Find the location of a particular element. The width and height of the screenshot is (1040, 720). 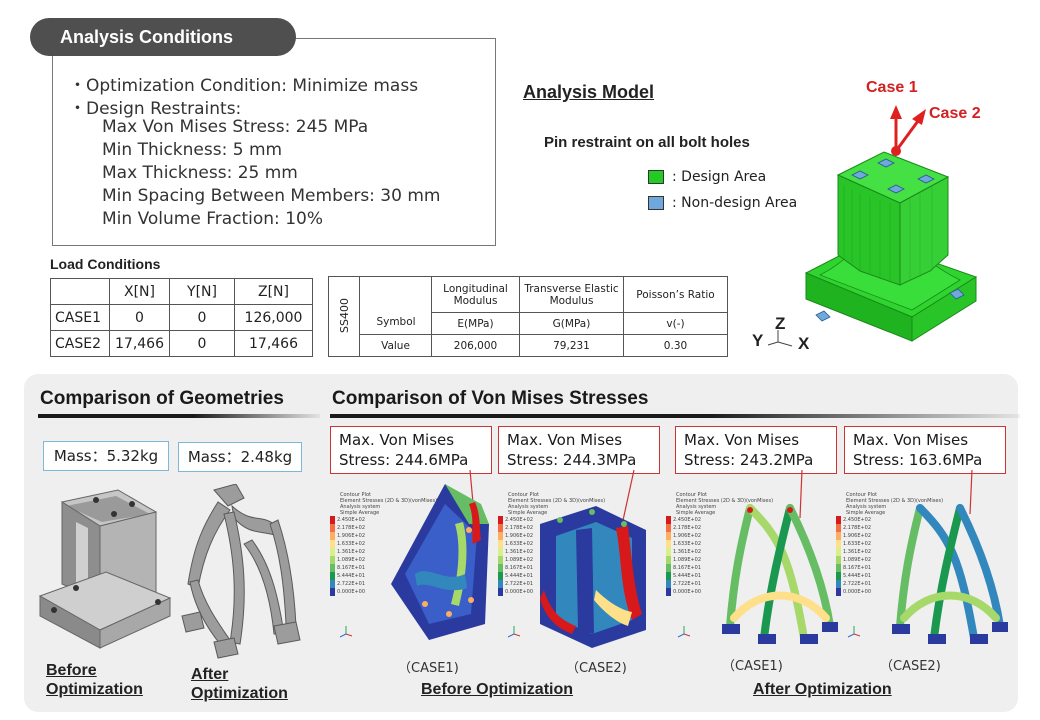

max-stress-box-after-case2: Max. Von Mises Stress: 163.6MPa is located at coordinates (925, 450).